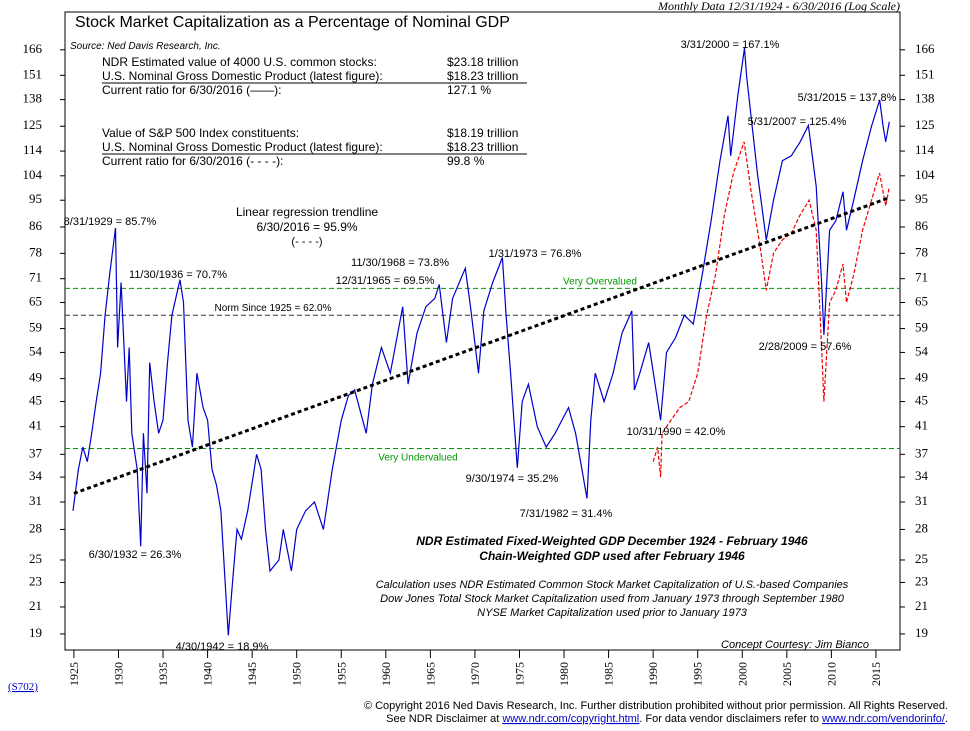  Describe the element at coordinates (921, 327) in the screenshot. I see `y-tick-label-right: 59` at that location.